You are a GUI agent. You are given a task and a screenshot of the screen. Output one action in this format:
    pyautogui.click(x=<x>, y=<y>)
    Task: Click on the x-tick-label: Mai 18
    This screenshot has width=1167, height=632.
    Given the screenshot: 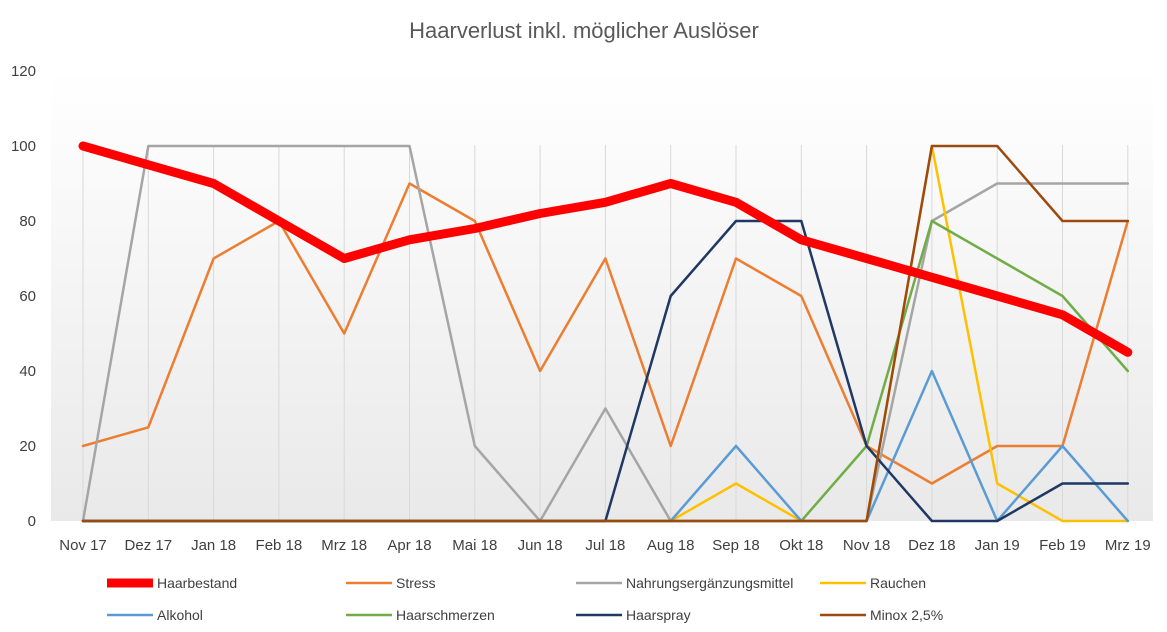 What is the action you would take?
    pyautogui.click(x=474, y=545)
    